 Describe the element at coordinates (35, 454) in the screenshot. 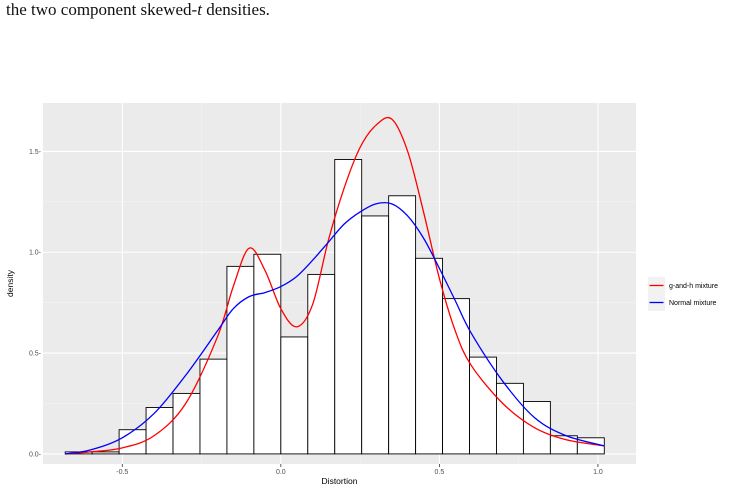

I see `y-tick-label: 0.0-` at that location.